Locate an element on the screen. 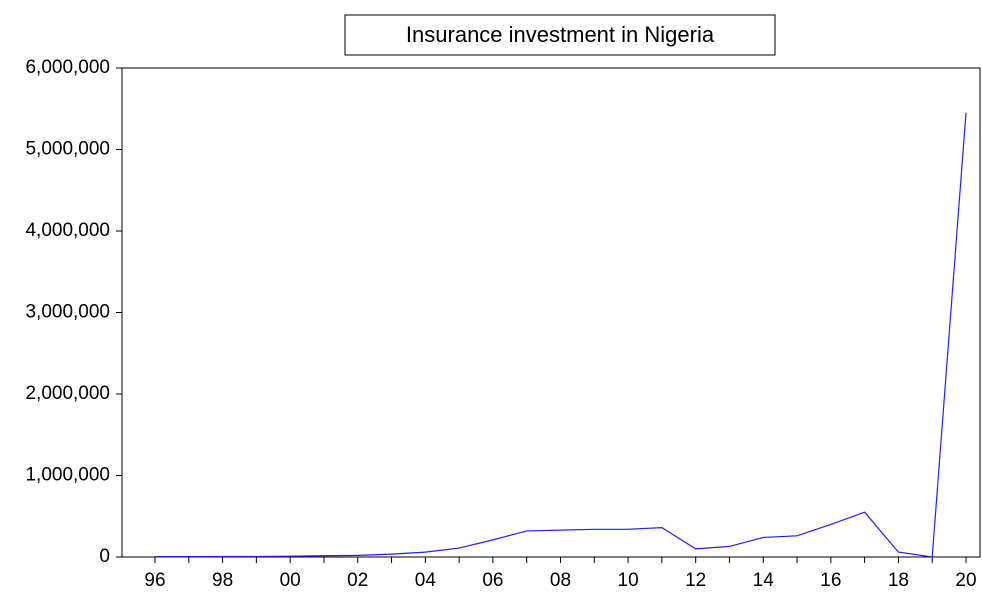  x-tick-label: 00 is located at coordinates (290, 580).